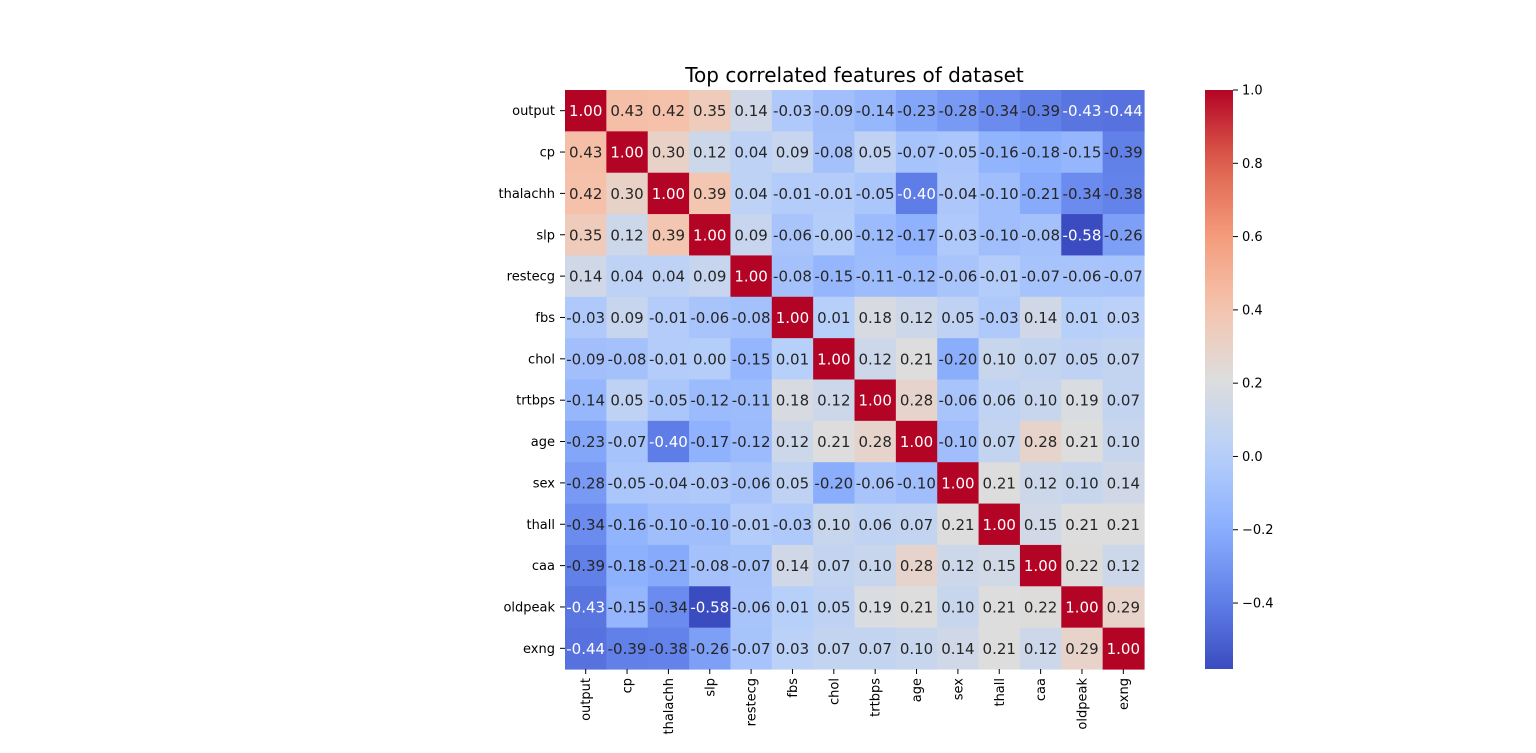  What do you see at coordinates (1252, 457) in the screenshot?
I see `colorbar-tick-label: 0.0` at bounding box center [1252, 457].